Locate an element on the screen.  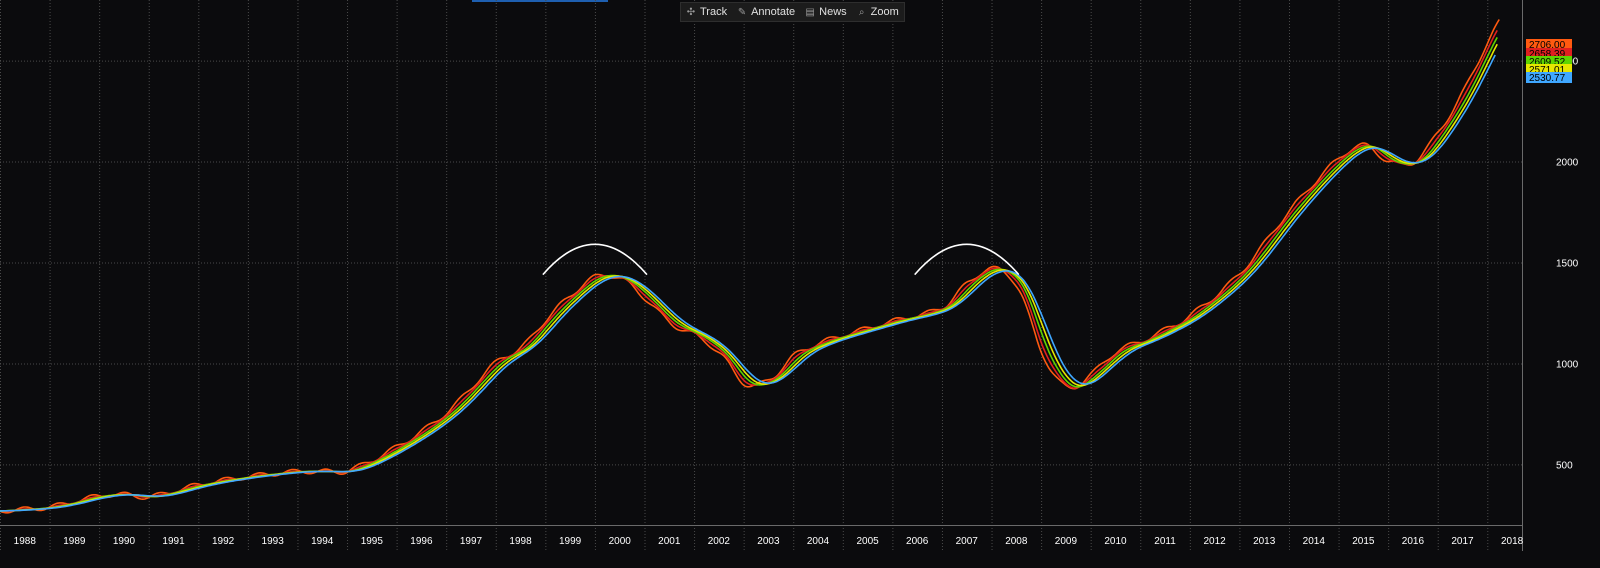
last-value-label: 2609.52 is located at coordinates (1547, 62).